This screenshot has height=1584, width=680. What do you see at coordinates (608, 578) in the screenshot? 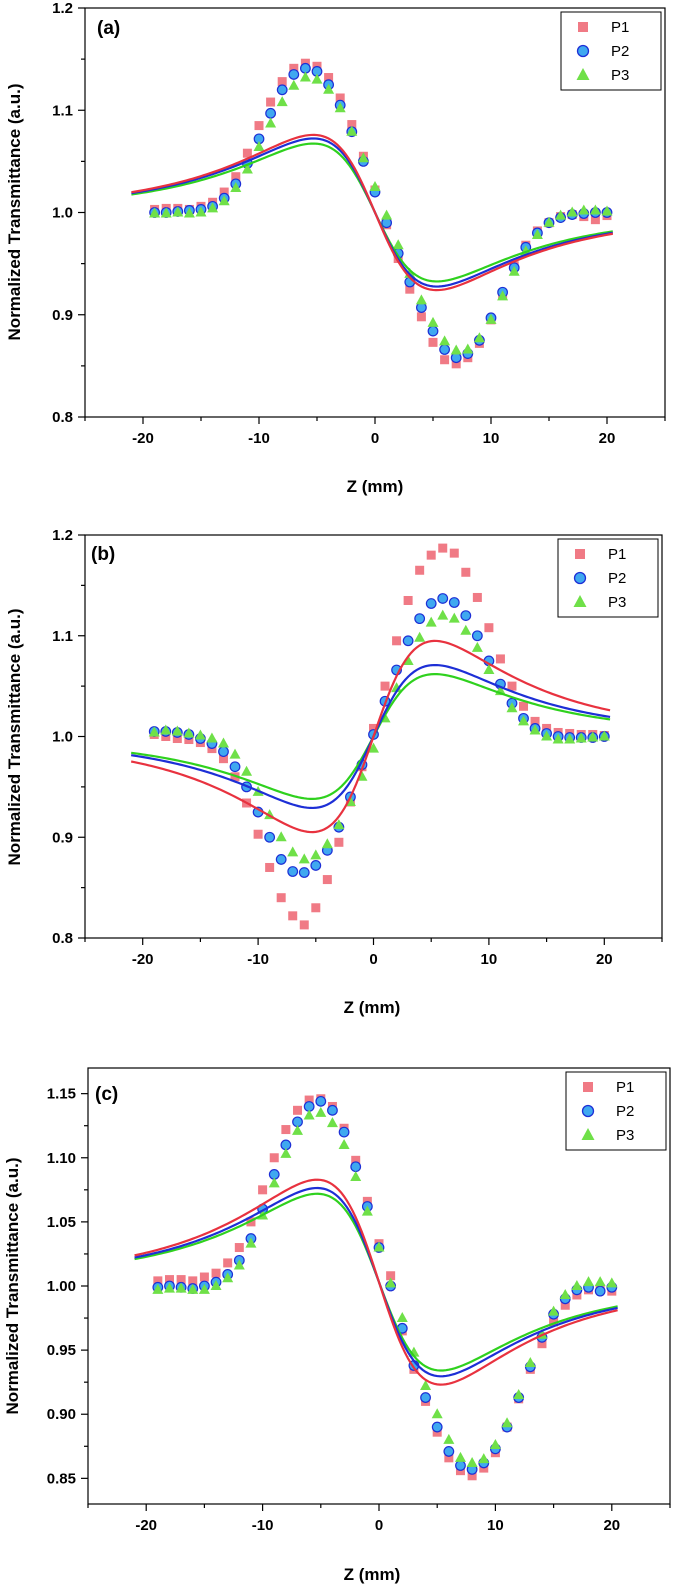
I see `legend: P1 P2 P3` at bounding box center [608, 578].